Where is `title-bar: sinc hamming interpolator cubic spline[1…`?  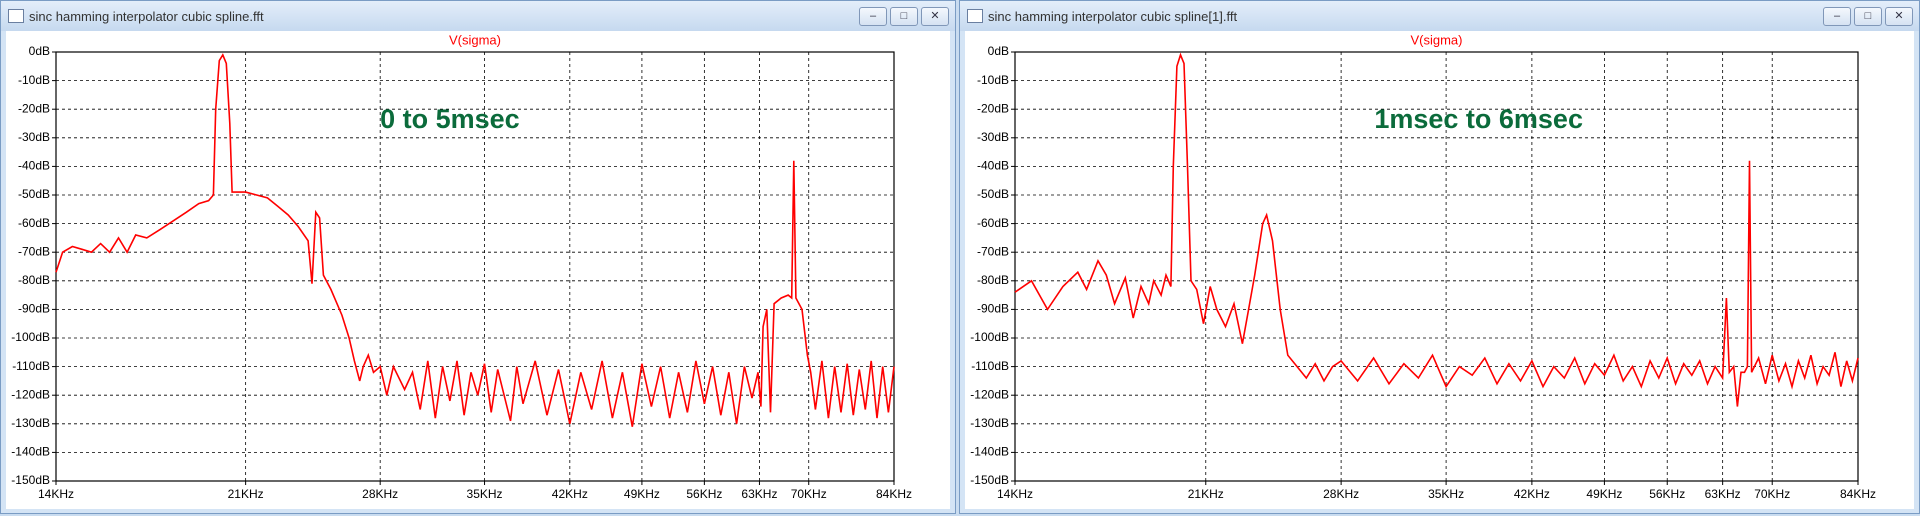 title-bar: sinc hamming interpolator cubic spline[1… is located at coordinates (1439, 16).